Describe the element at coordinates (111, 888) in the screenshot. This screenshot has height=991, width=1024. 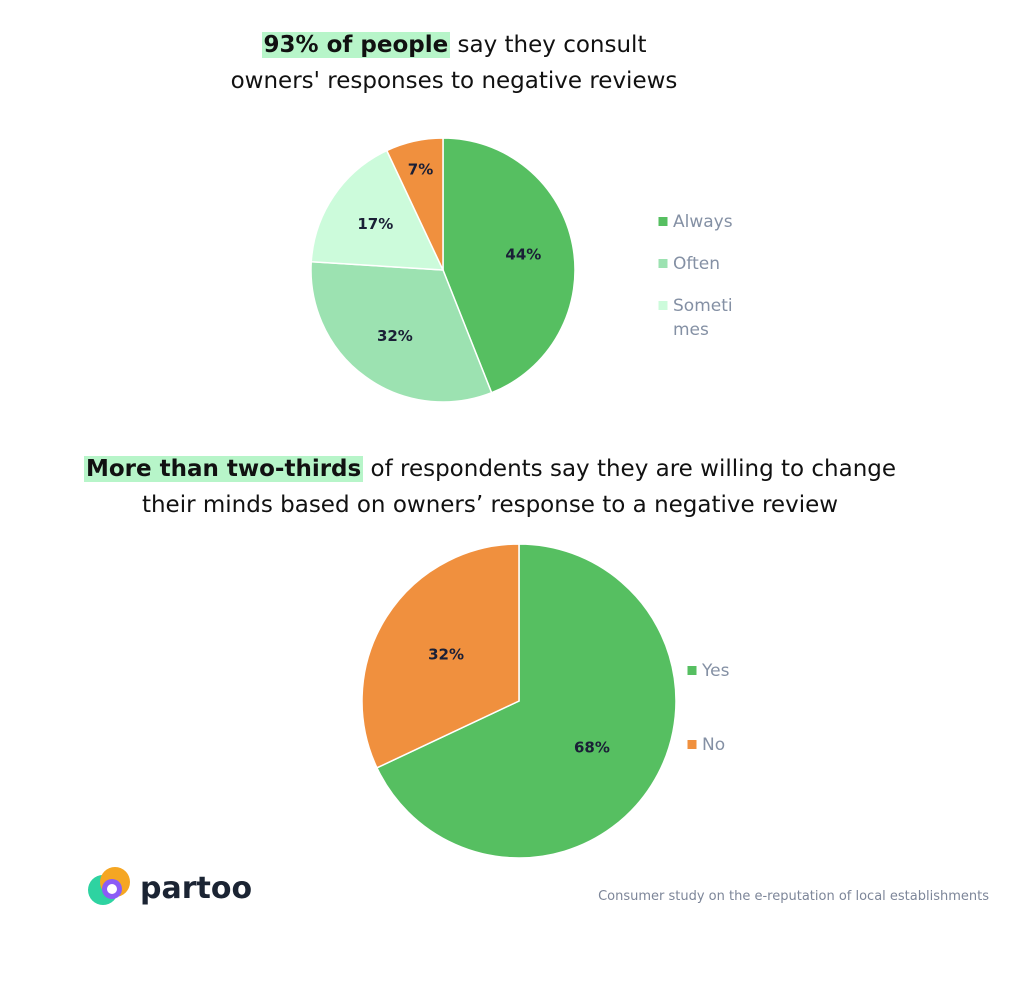
I see `partoo-logo-mark` at that location.